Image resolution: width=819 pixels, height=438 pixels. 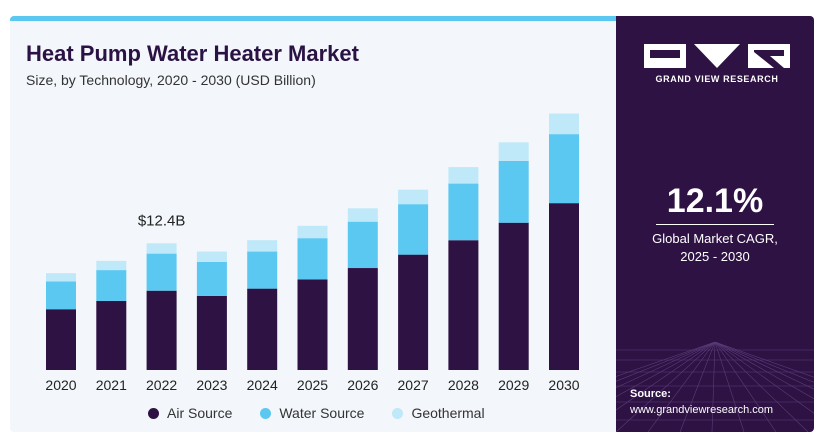 I want to click on cagr-value: 12.1%, so click(x=715, y=201).